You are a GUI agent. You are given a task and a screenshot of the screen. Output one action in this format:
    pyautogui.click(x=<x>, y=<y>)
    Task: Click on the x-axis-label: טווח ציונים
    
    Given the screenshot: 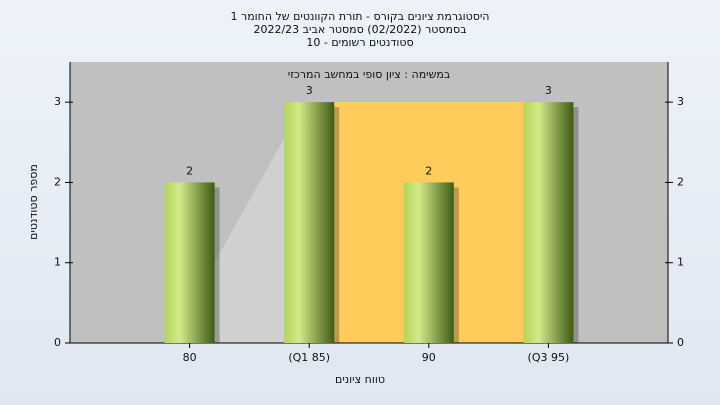 What is the action you would take?
    pyautogui.click(x=360, y=379)
    